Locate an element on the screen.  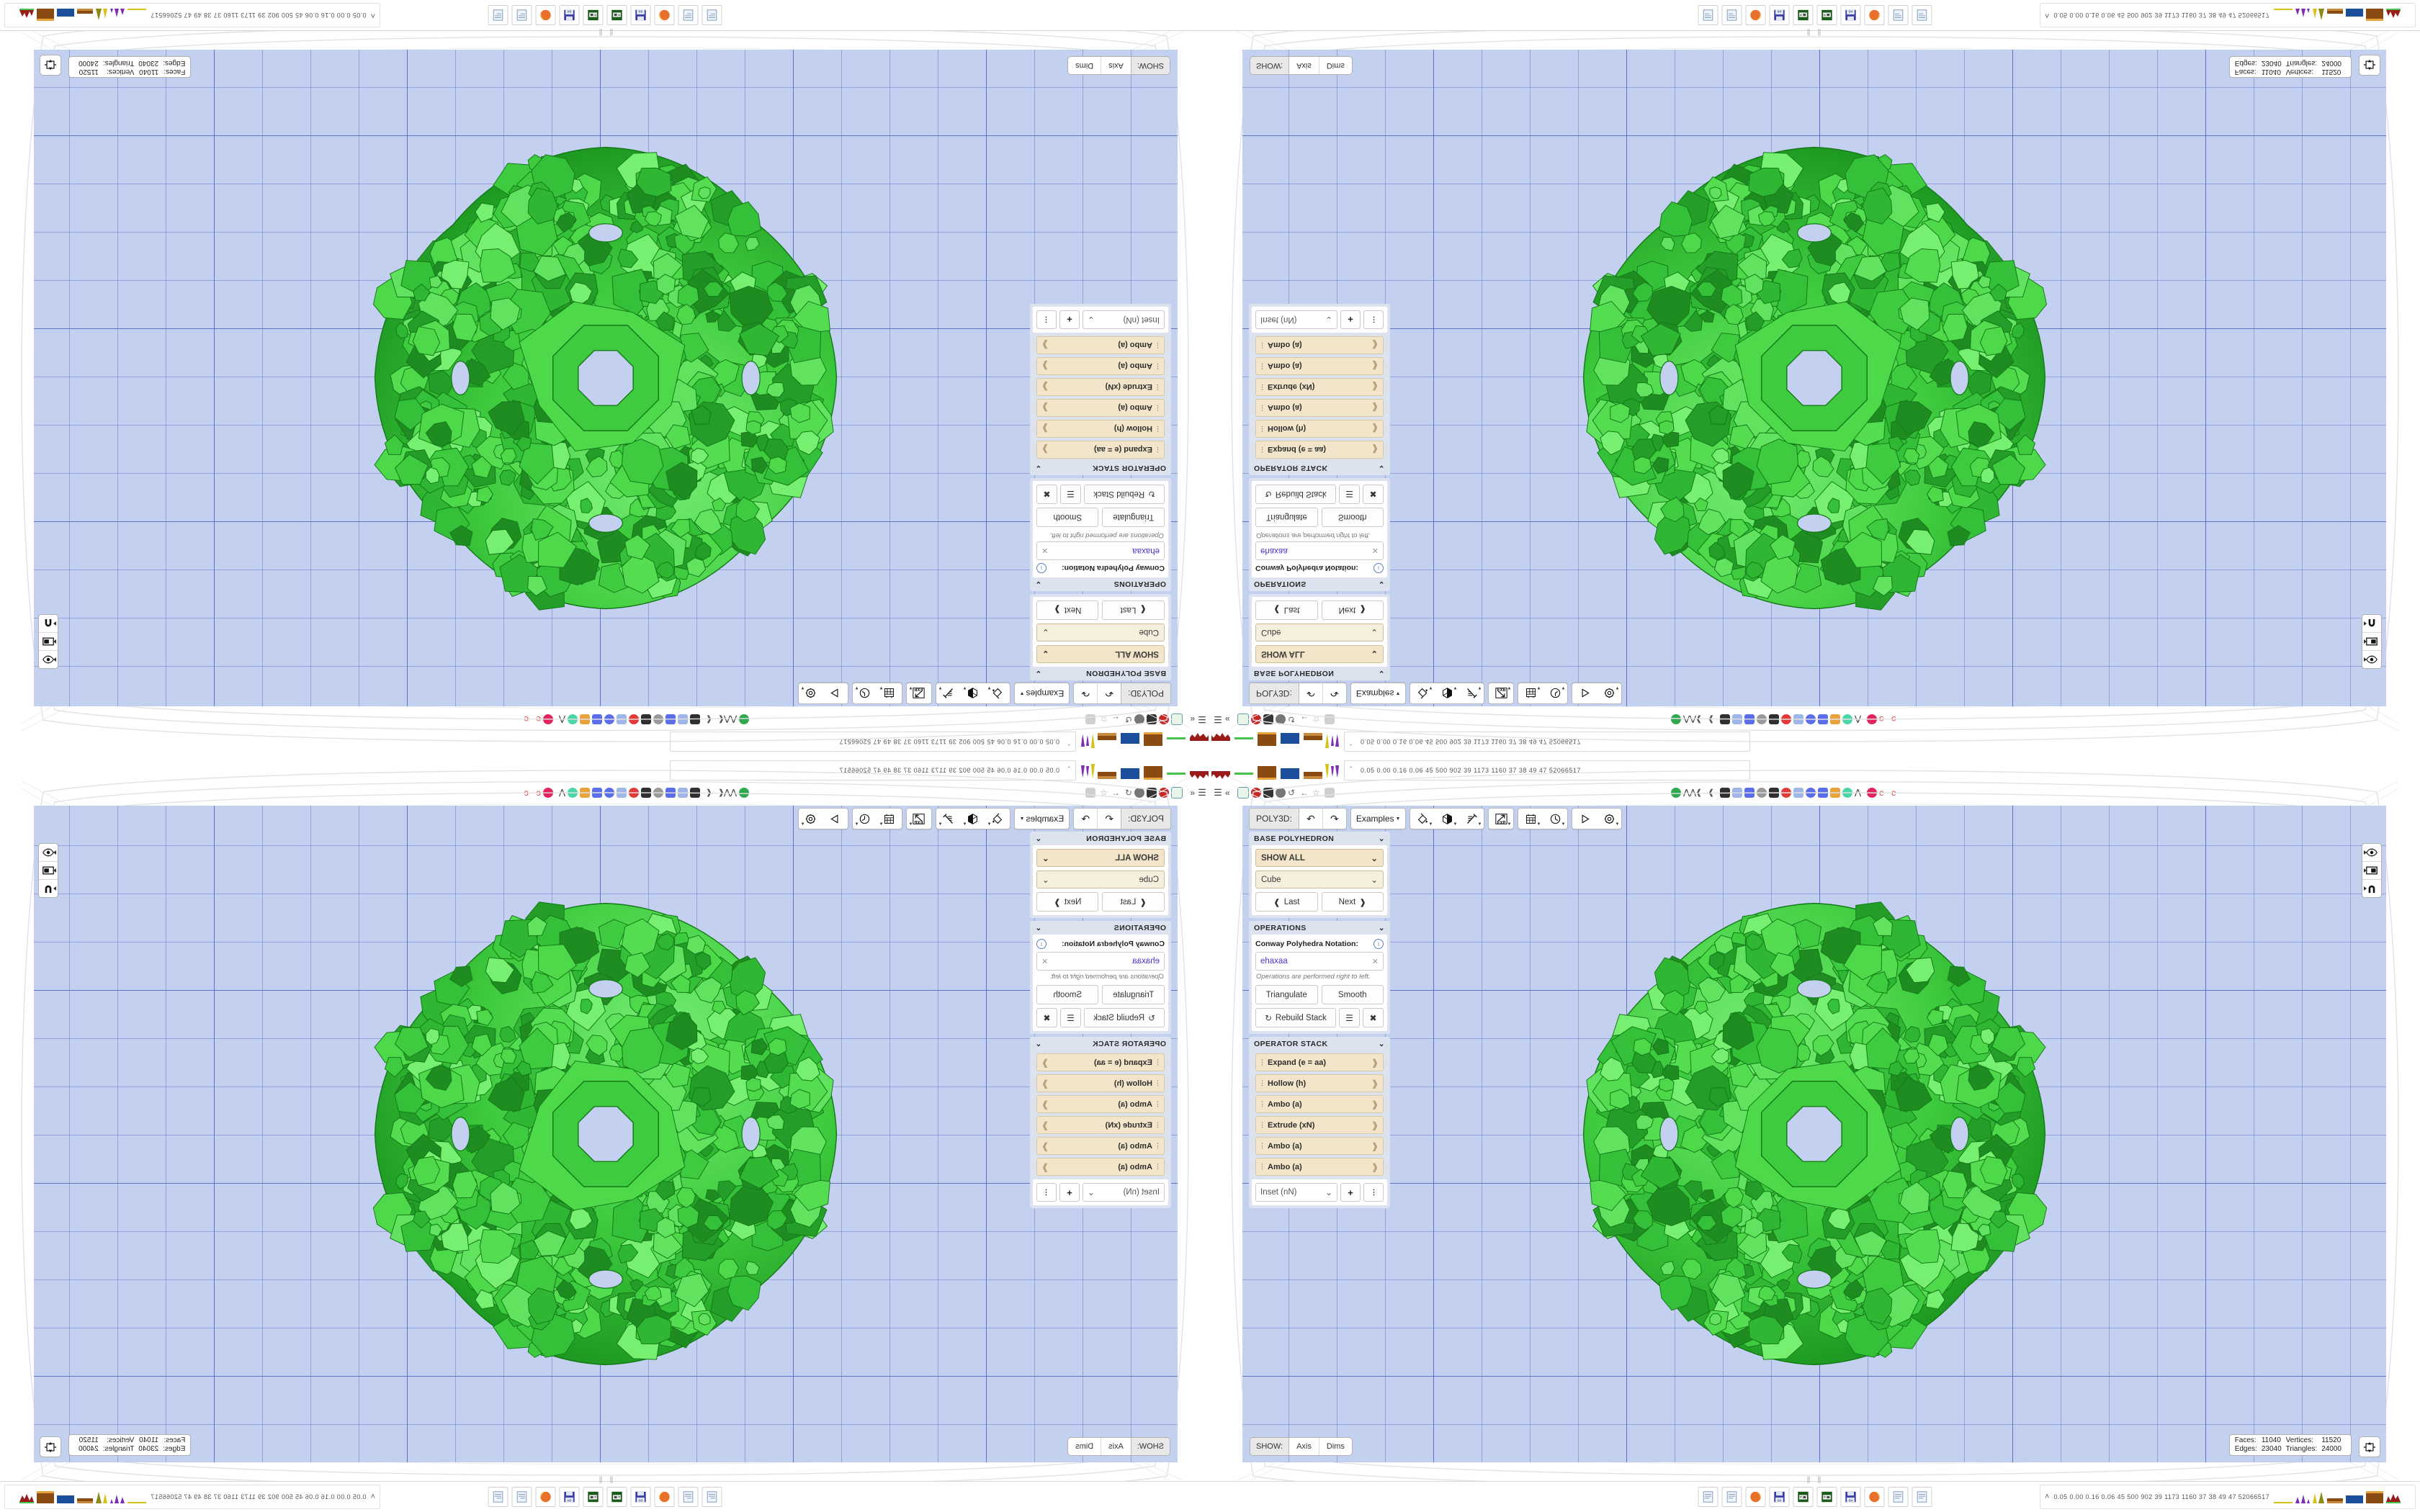
history-clock-icon: ▼ is located at coordinates (865, 693).